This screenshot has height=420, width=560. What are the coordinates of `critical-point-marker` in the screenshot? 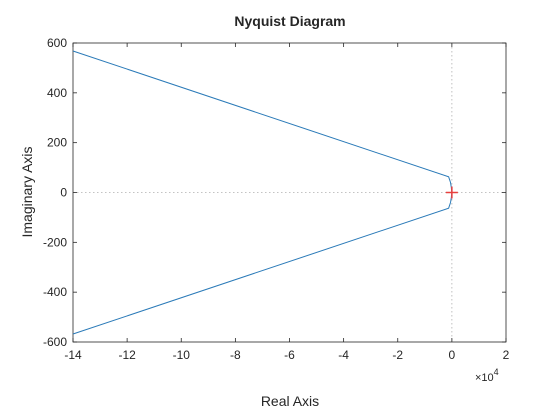 It's located at (451, 192).